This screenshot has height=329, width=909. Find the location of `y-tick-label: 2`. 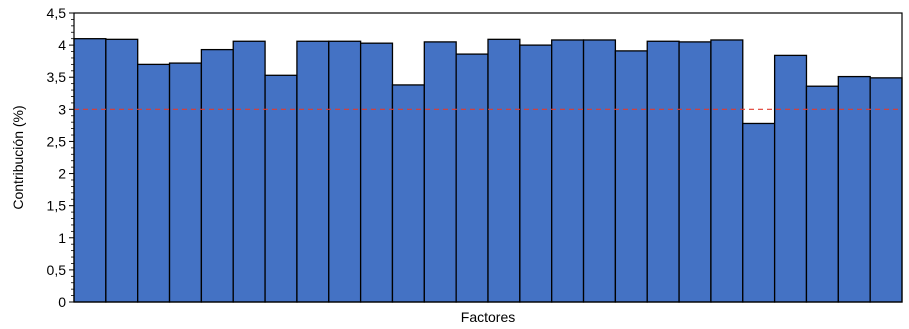

y-tick-label: 2 is located at coordinates (62, 174).